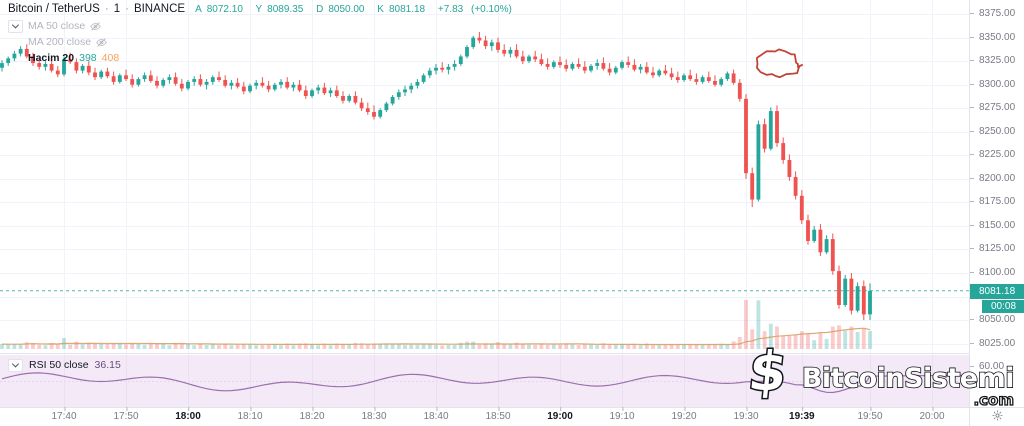 The image size is (1024, 426). I want to click on bar-countdown-badge: 00:08, so click(1003, 305).